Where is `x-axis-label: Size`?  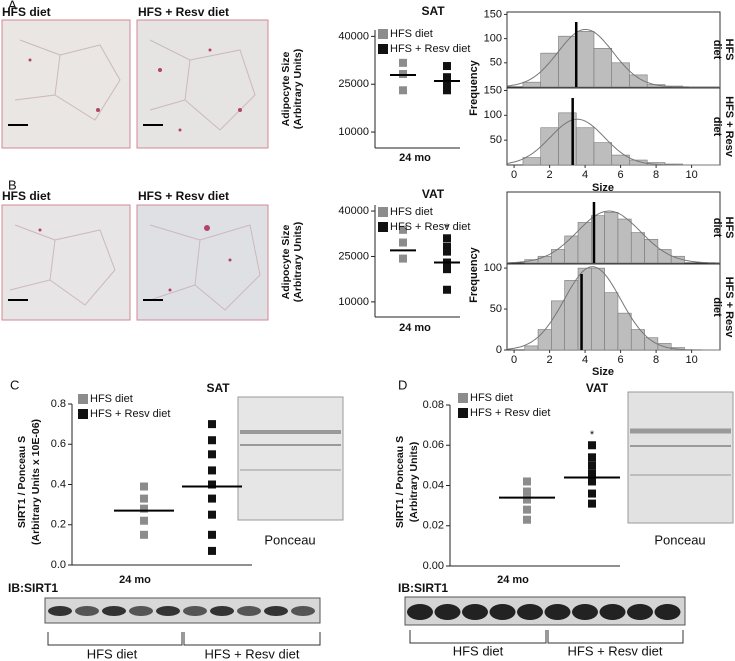 x-axis-label: Size is located at coordinates (603, 372).